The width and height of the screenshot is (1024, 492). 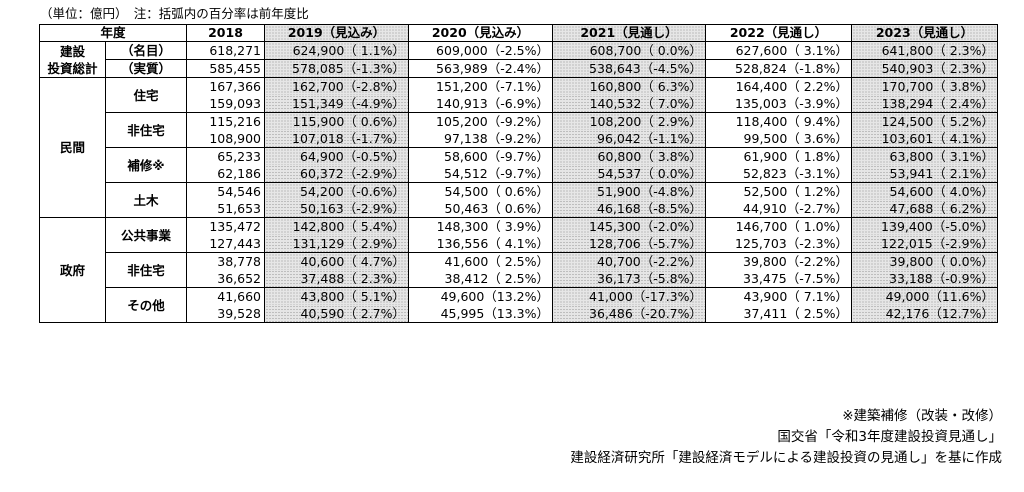 I want to click on table-cell: 41,600（ 2.5%）, so click(x=481, y=261).